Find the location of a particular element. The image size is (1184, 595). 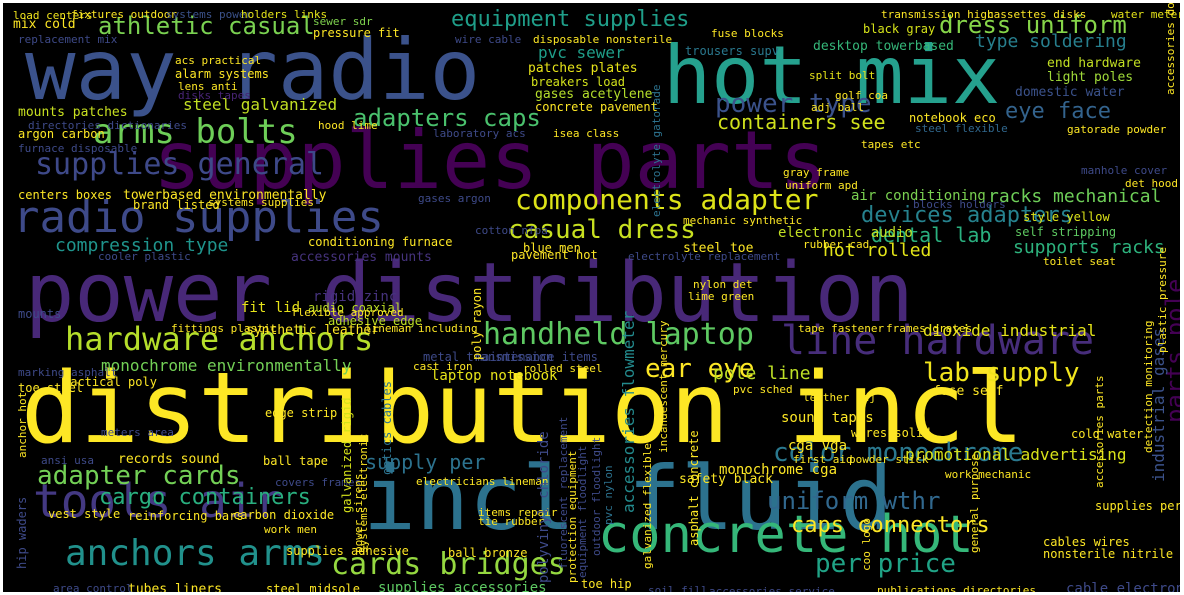

cloud-word: coo logo is located at coordinates (866, 544).